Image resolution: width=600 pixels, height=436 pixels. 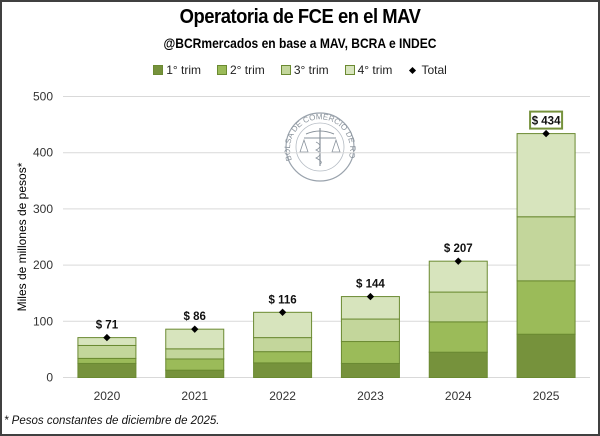 What do you see at coordinates (300, 43) in the screenshot?
I see `chart-subtitle: @BCRmercados en base a MAV, BCRA e INDEC` at bounding box center [300, 43].